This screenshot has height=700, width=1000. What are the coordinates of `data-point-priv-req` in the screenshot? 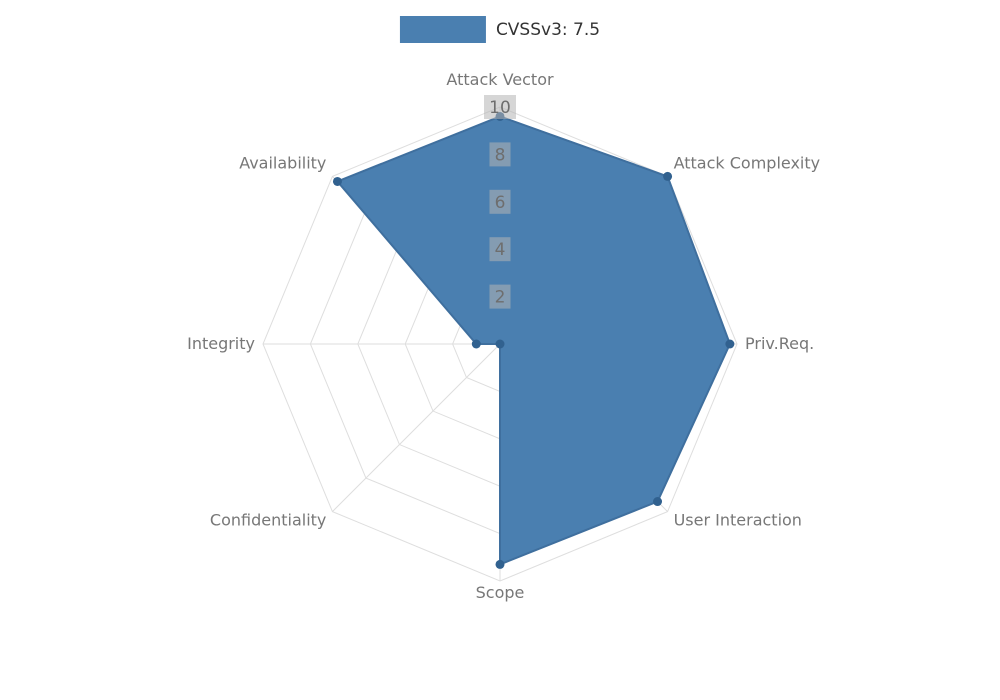 It's located at (730, 344).